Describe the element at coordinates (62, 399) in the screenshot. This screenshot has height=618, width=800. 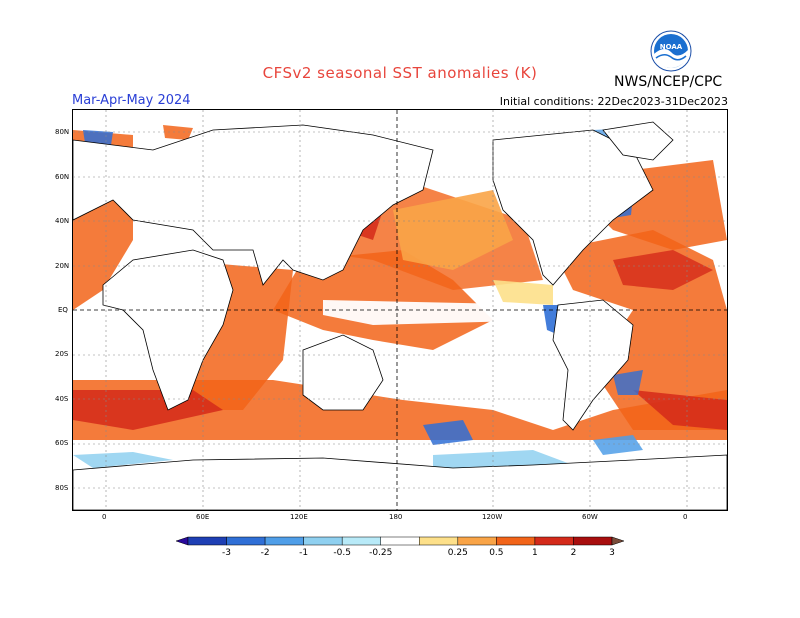
I see `lat-label-40s: 40S` at that location.